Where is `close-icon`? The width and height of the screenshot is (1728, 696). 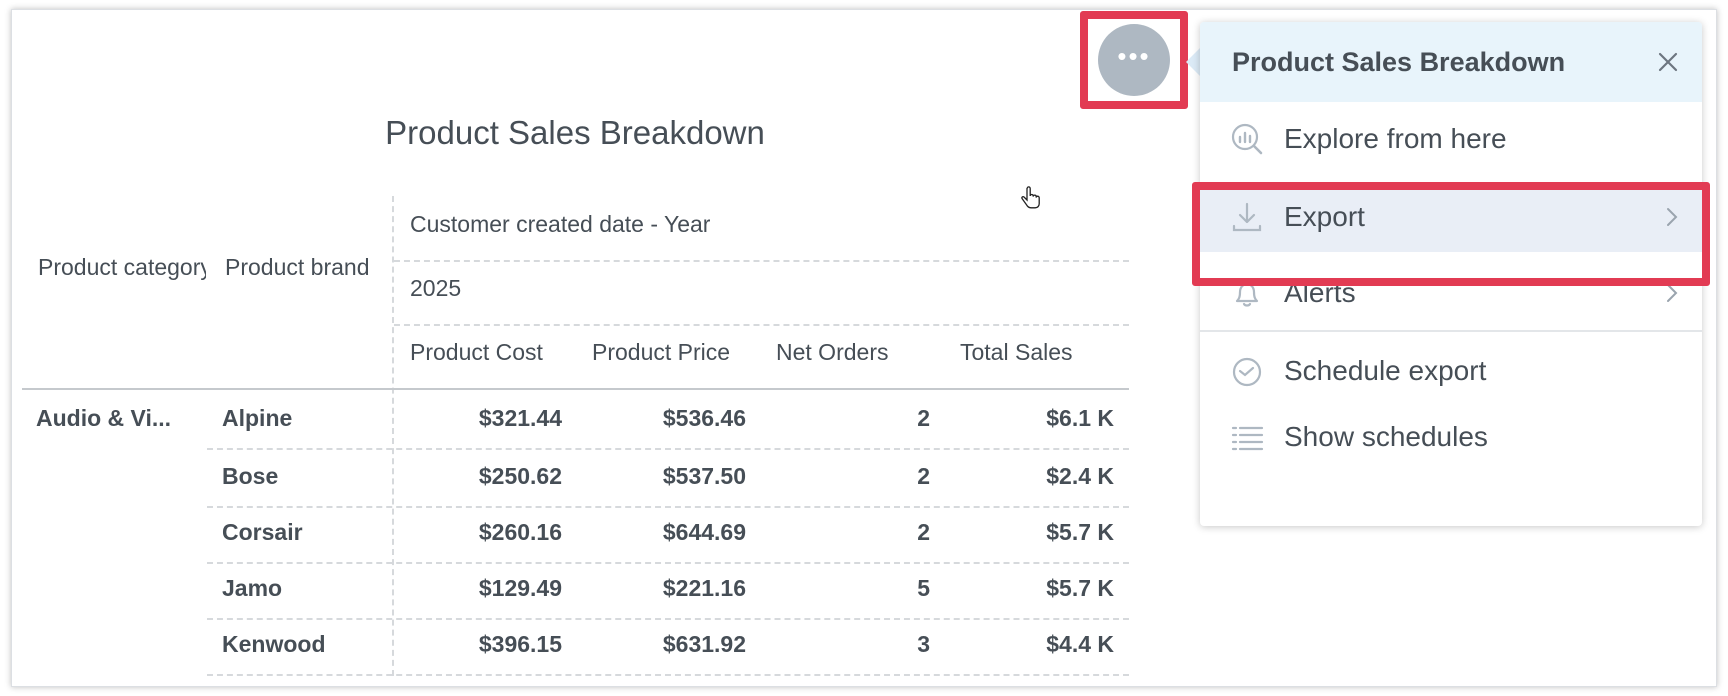 close-icon is located at coordinates (1668, 62).